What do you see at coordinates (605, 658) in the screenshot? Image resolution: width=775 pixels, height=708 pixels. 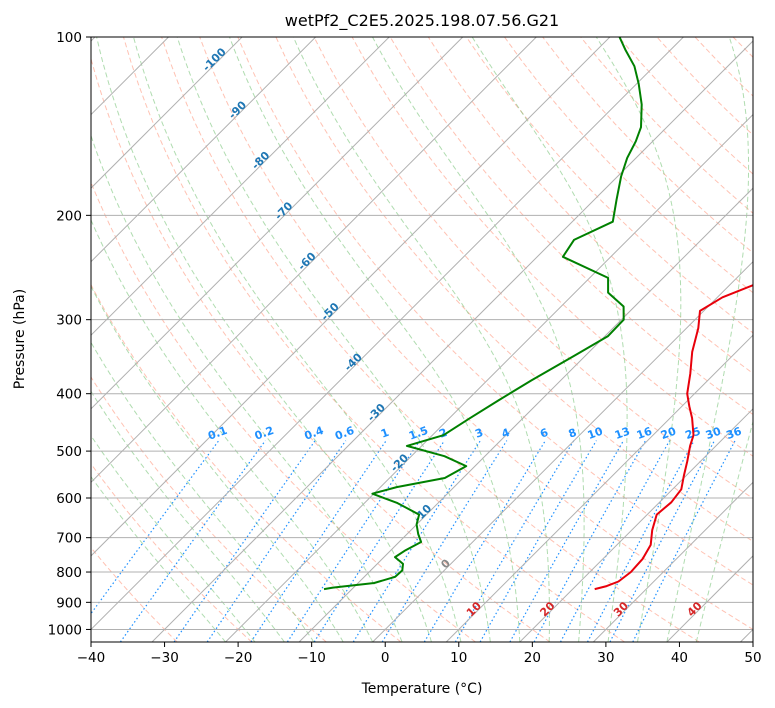 I see `x-tick-label: 30` at bounding box center [605, 658].